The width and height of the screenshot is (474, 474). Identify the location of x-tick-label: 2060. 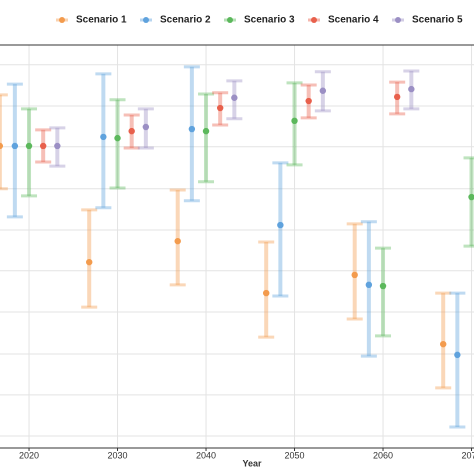
(383, 455).